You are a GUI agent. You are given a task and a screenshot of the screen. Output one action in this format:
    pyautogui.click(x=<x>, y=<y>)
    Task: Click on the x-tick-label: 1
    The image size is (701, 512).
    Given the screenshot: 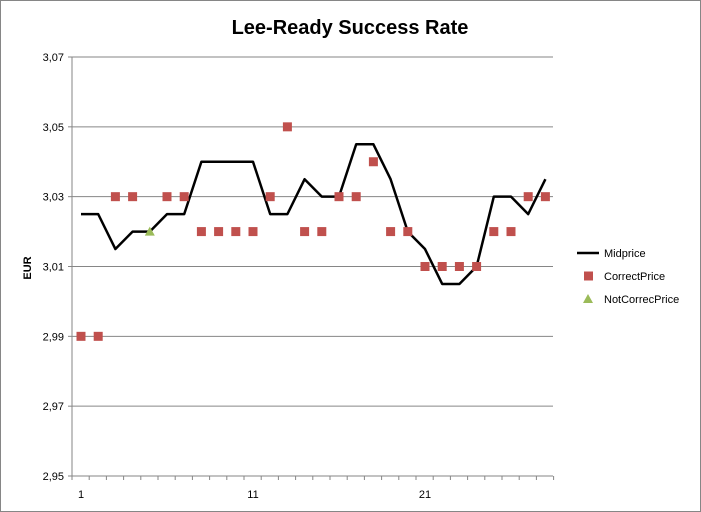 What is the action you would take?
    pyautogui.click(x=81, y=495)
    